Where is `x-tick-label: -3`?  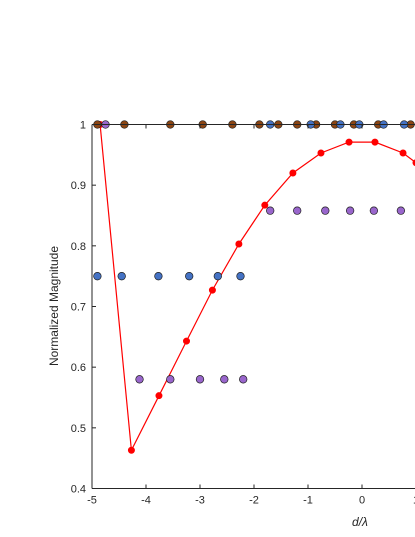 x-tick-label: -3 is located at coordinates (200, 501).